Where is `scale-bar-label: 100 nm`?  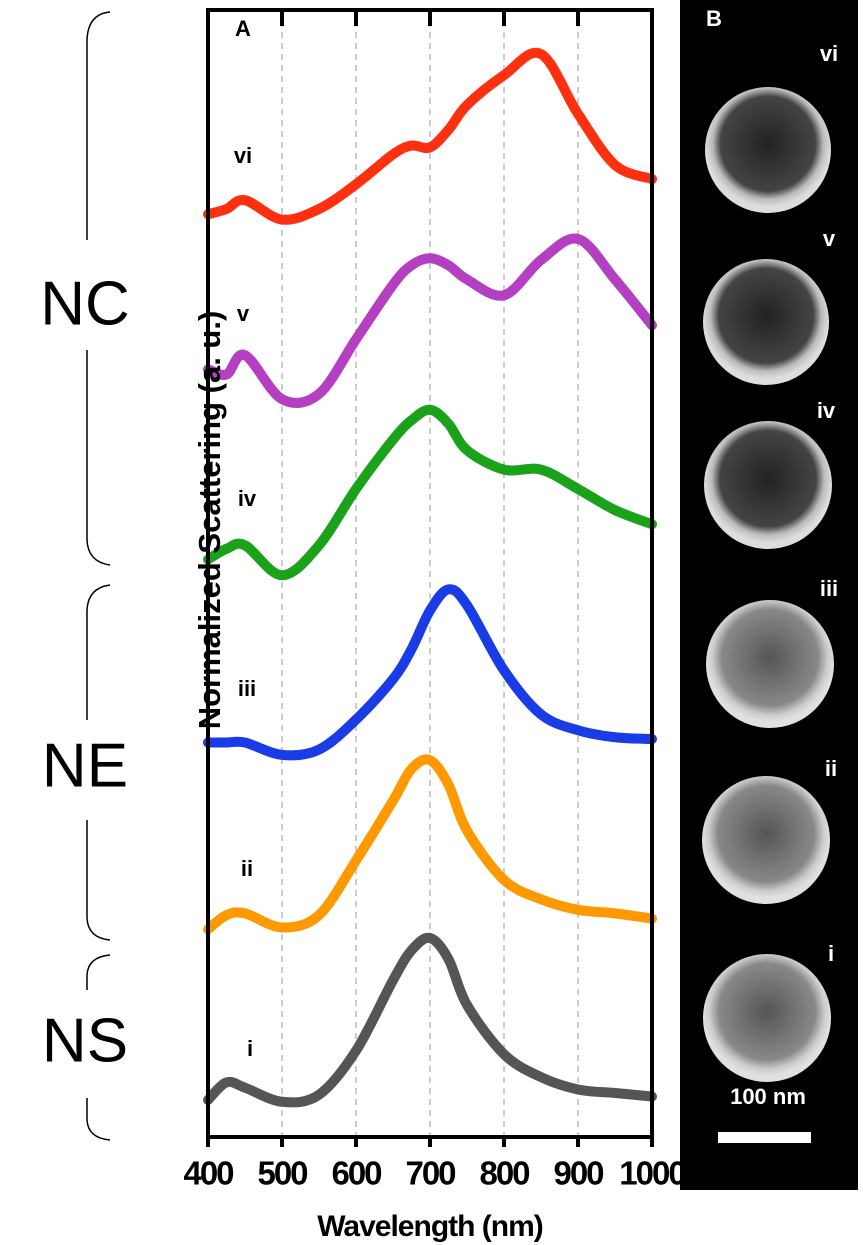 scale-bar-label: 100 nm is located at coordinates (768, 1096).